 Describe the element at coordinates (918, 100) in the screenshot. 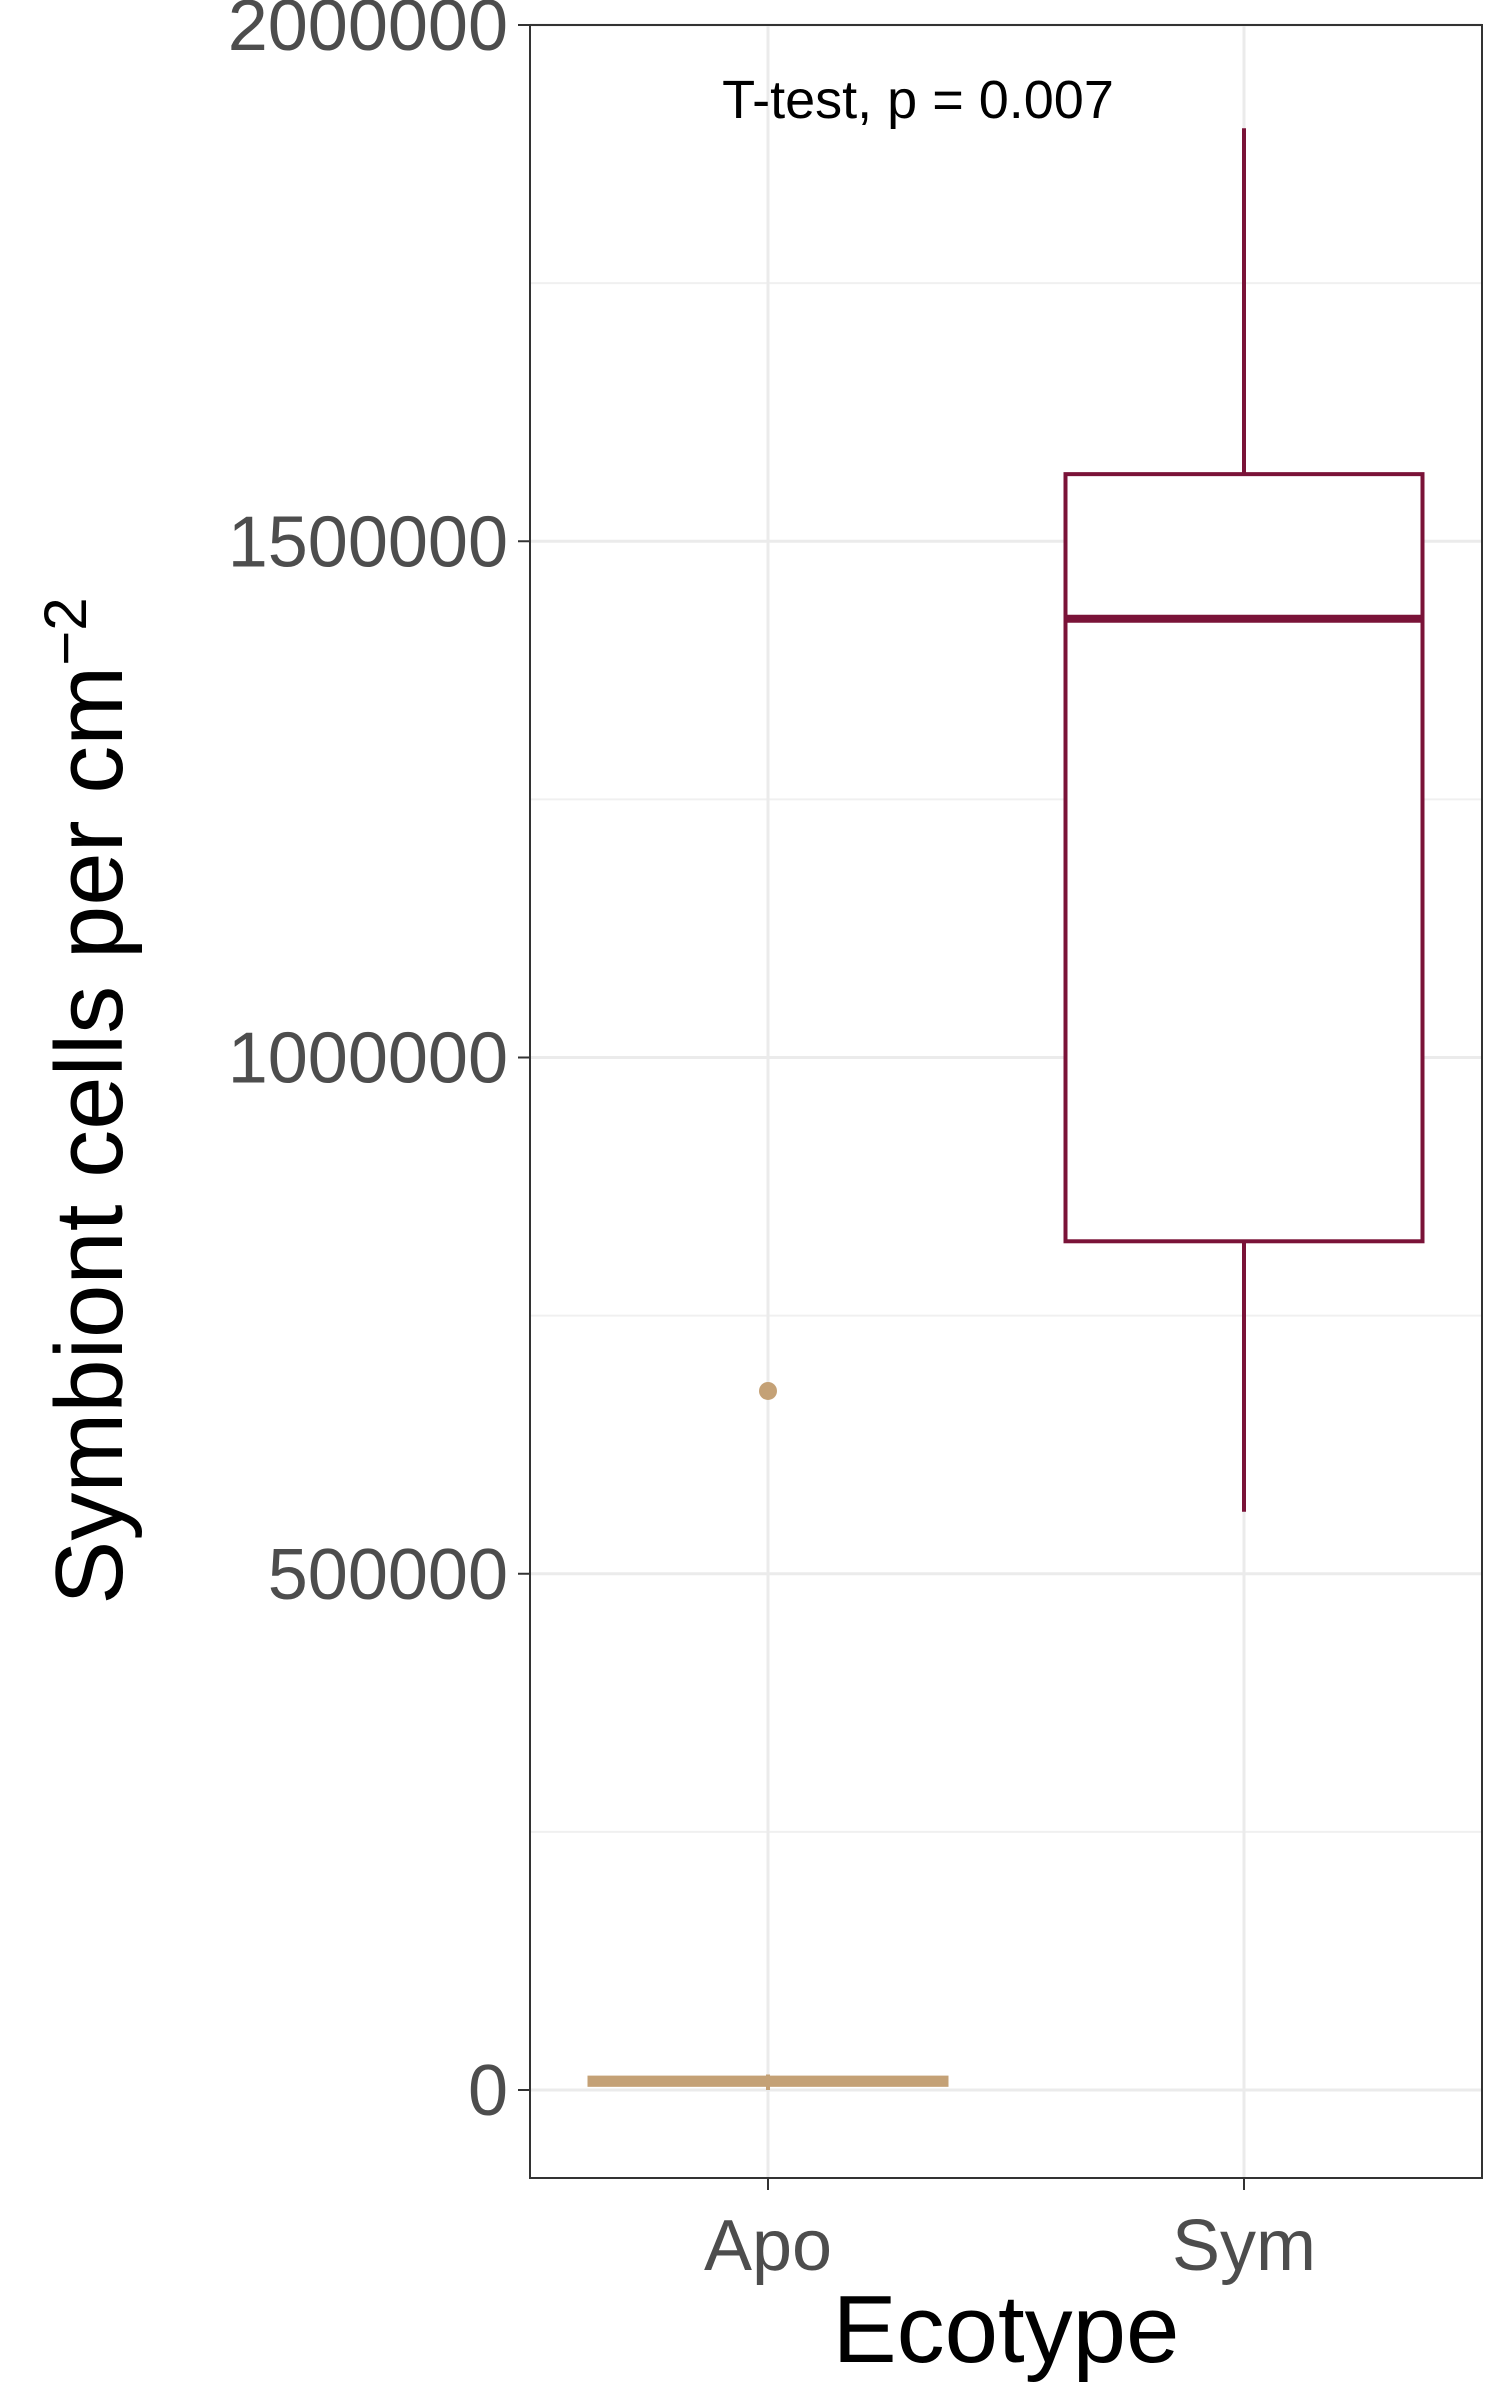

I see `t-test-annotation: T-test, p = 0.007` at that location.